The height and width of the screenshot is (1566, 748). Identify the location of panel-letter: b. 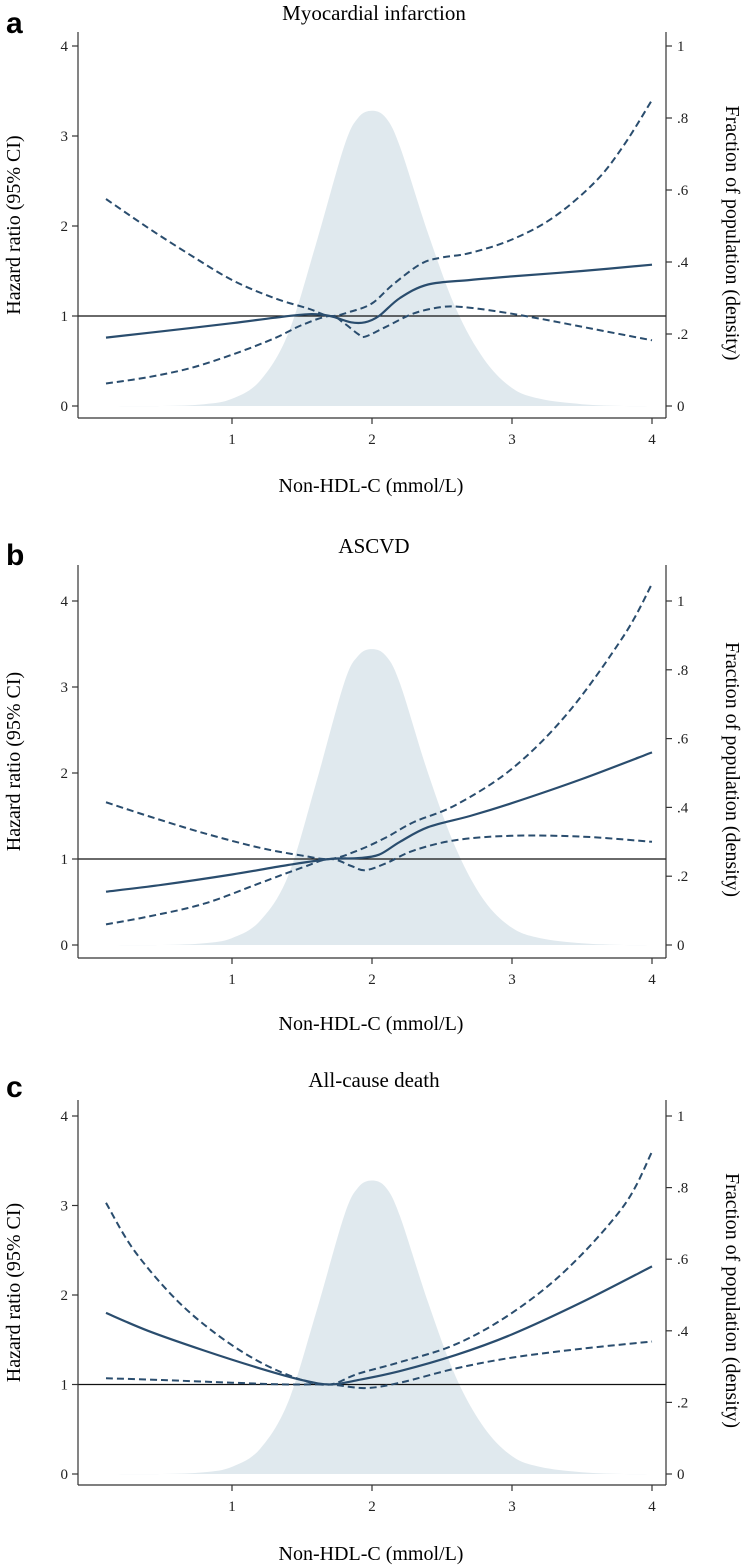
(15, 555).